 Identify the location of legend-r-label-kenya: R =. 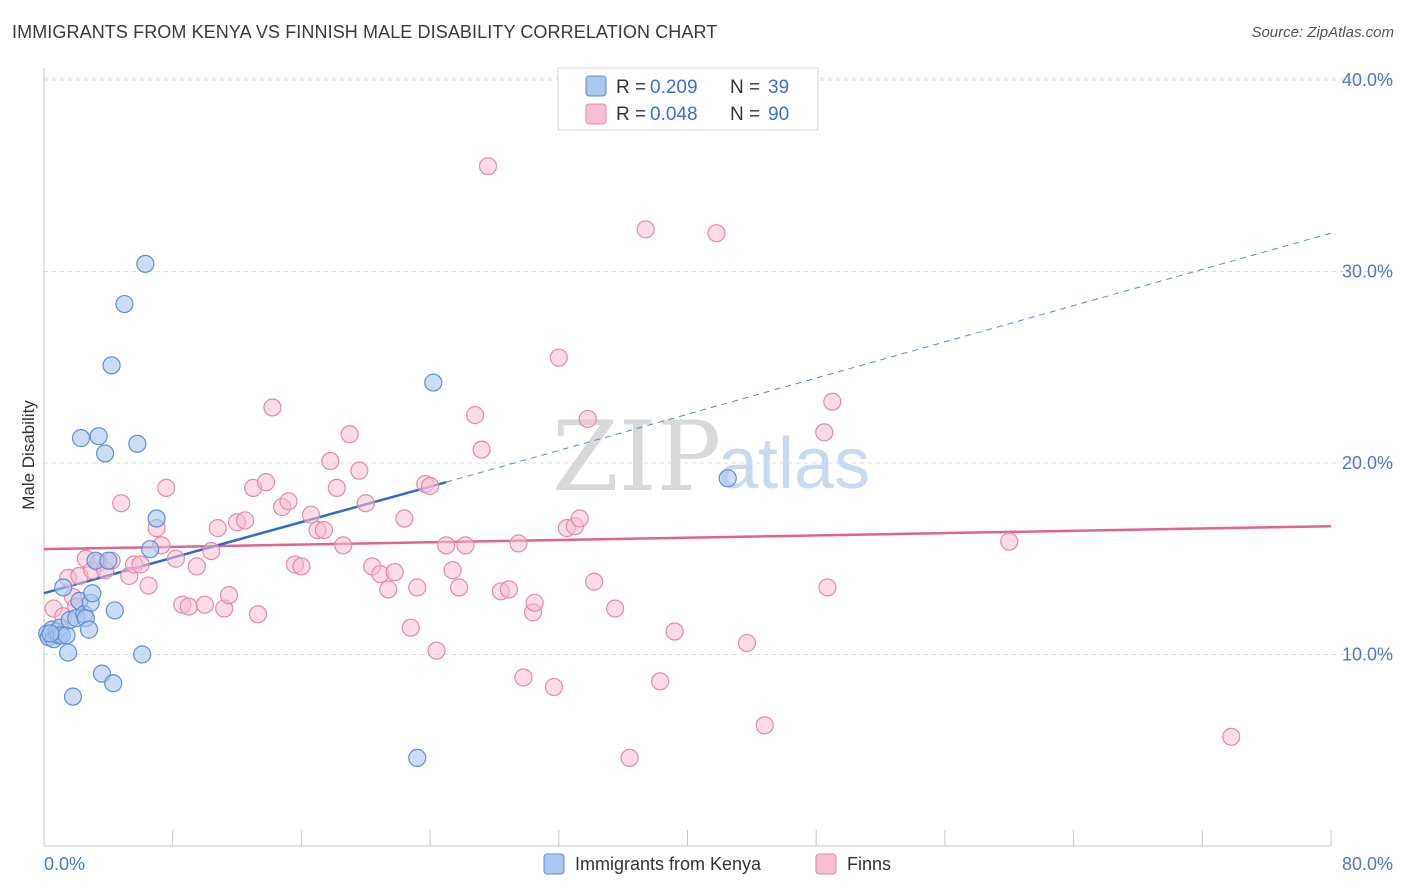
(631, 87).